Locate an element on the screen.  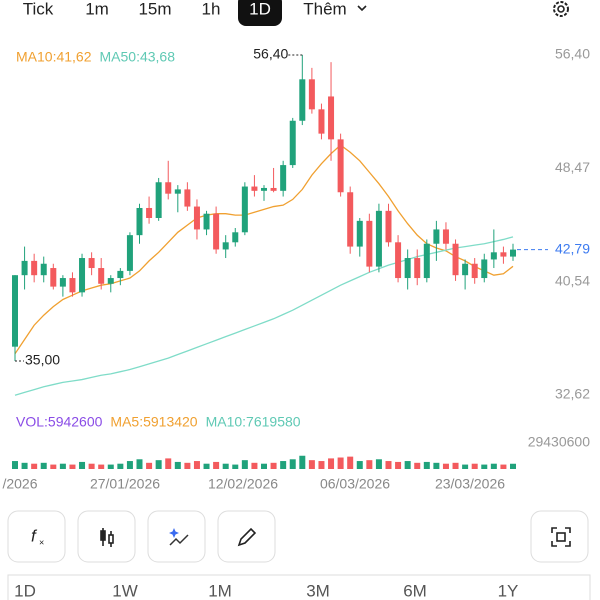
range-button: 1Y is located at coordinates (508, 590).